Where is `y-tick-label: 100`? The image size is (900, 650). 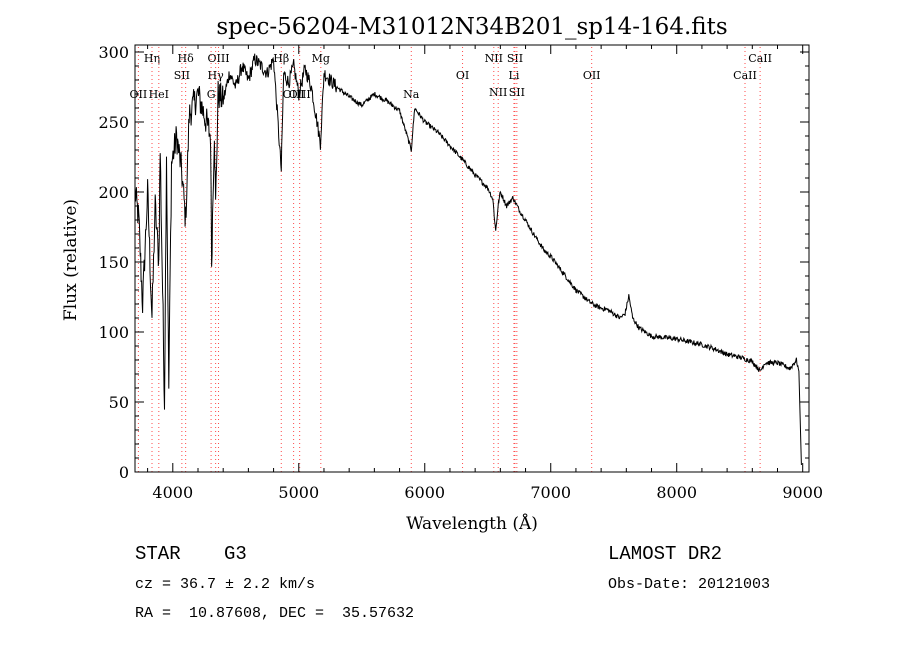
y-tick-label: 100 is located at coordinates (113, 332).